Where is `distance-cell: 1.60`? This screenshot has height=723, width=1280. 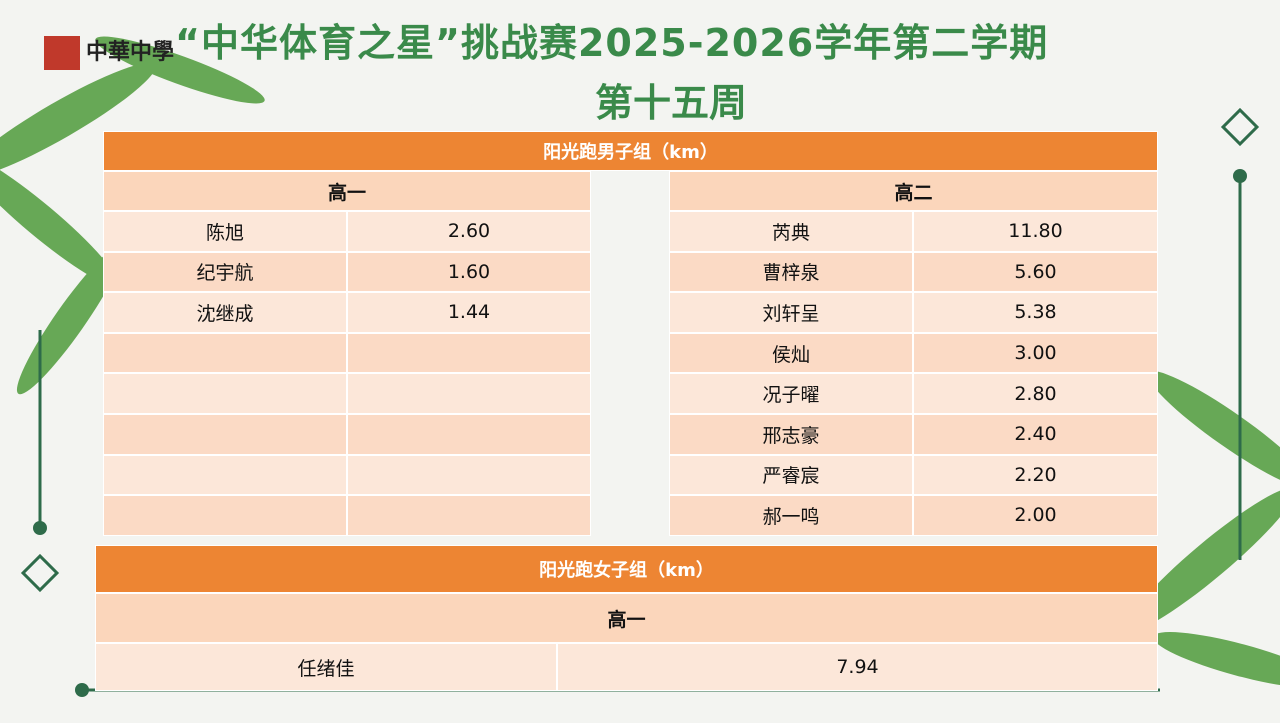 distance-cell: 1.60 is located at coordinates (469, 272).